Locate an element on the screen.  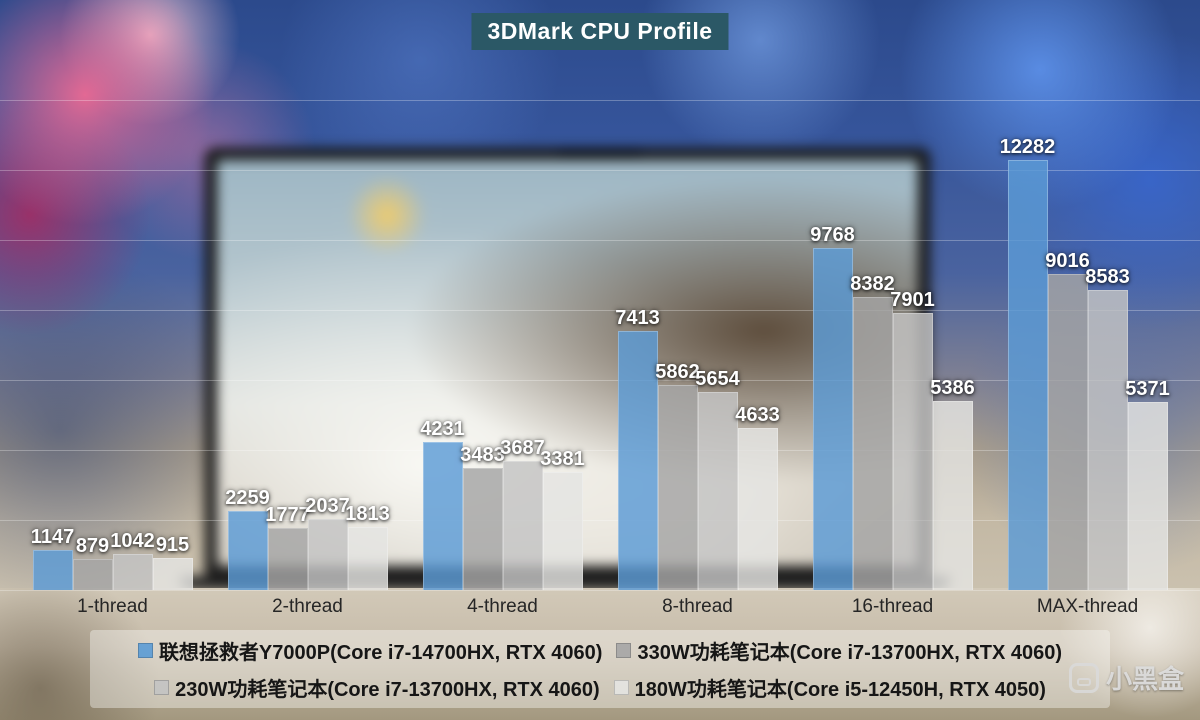
bar-value-label: 7901 is located at coordinates (912, 300).